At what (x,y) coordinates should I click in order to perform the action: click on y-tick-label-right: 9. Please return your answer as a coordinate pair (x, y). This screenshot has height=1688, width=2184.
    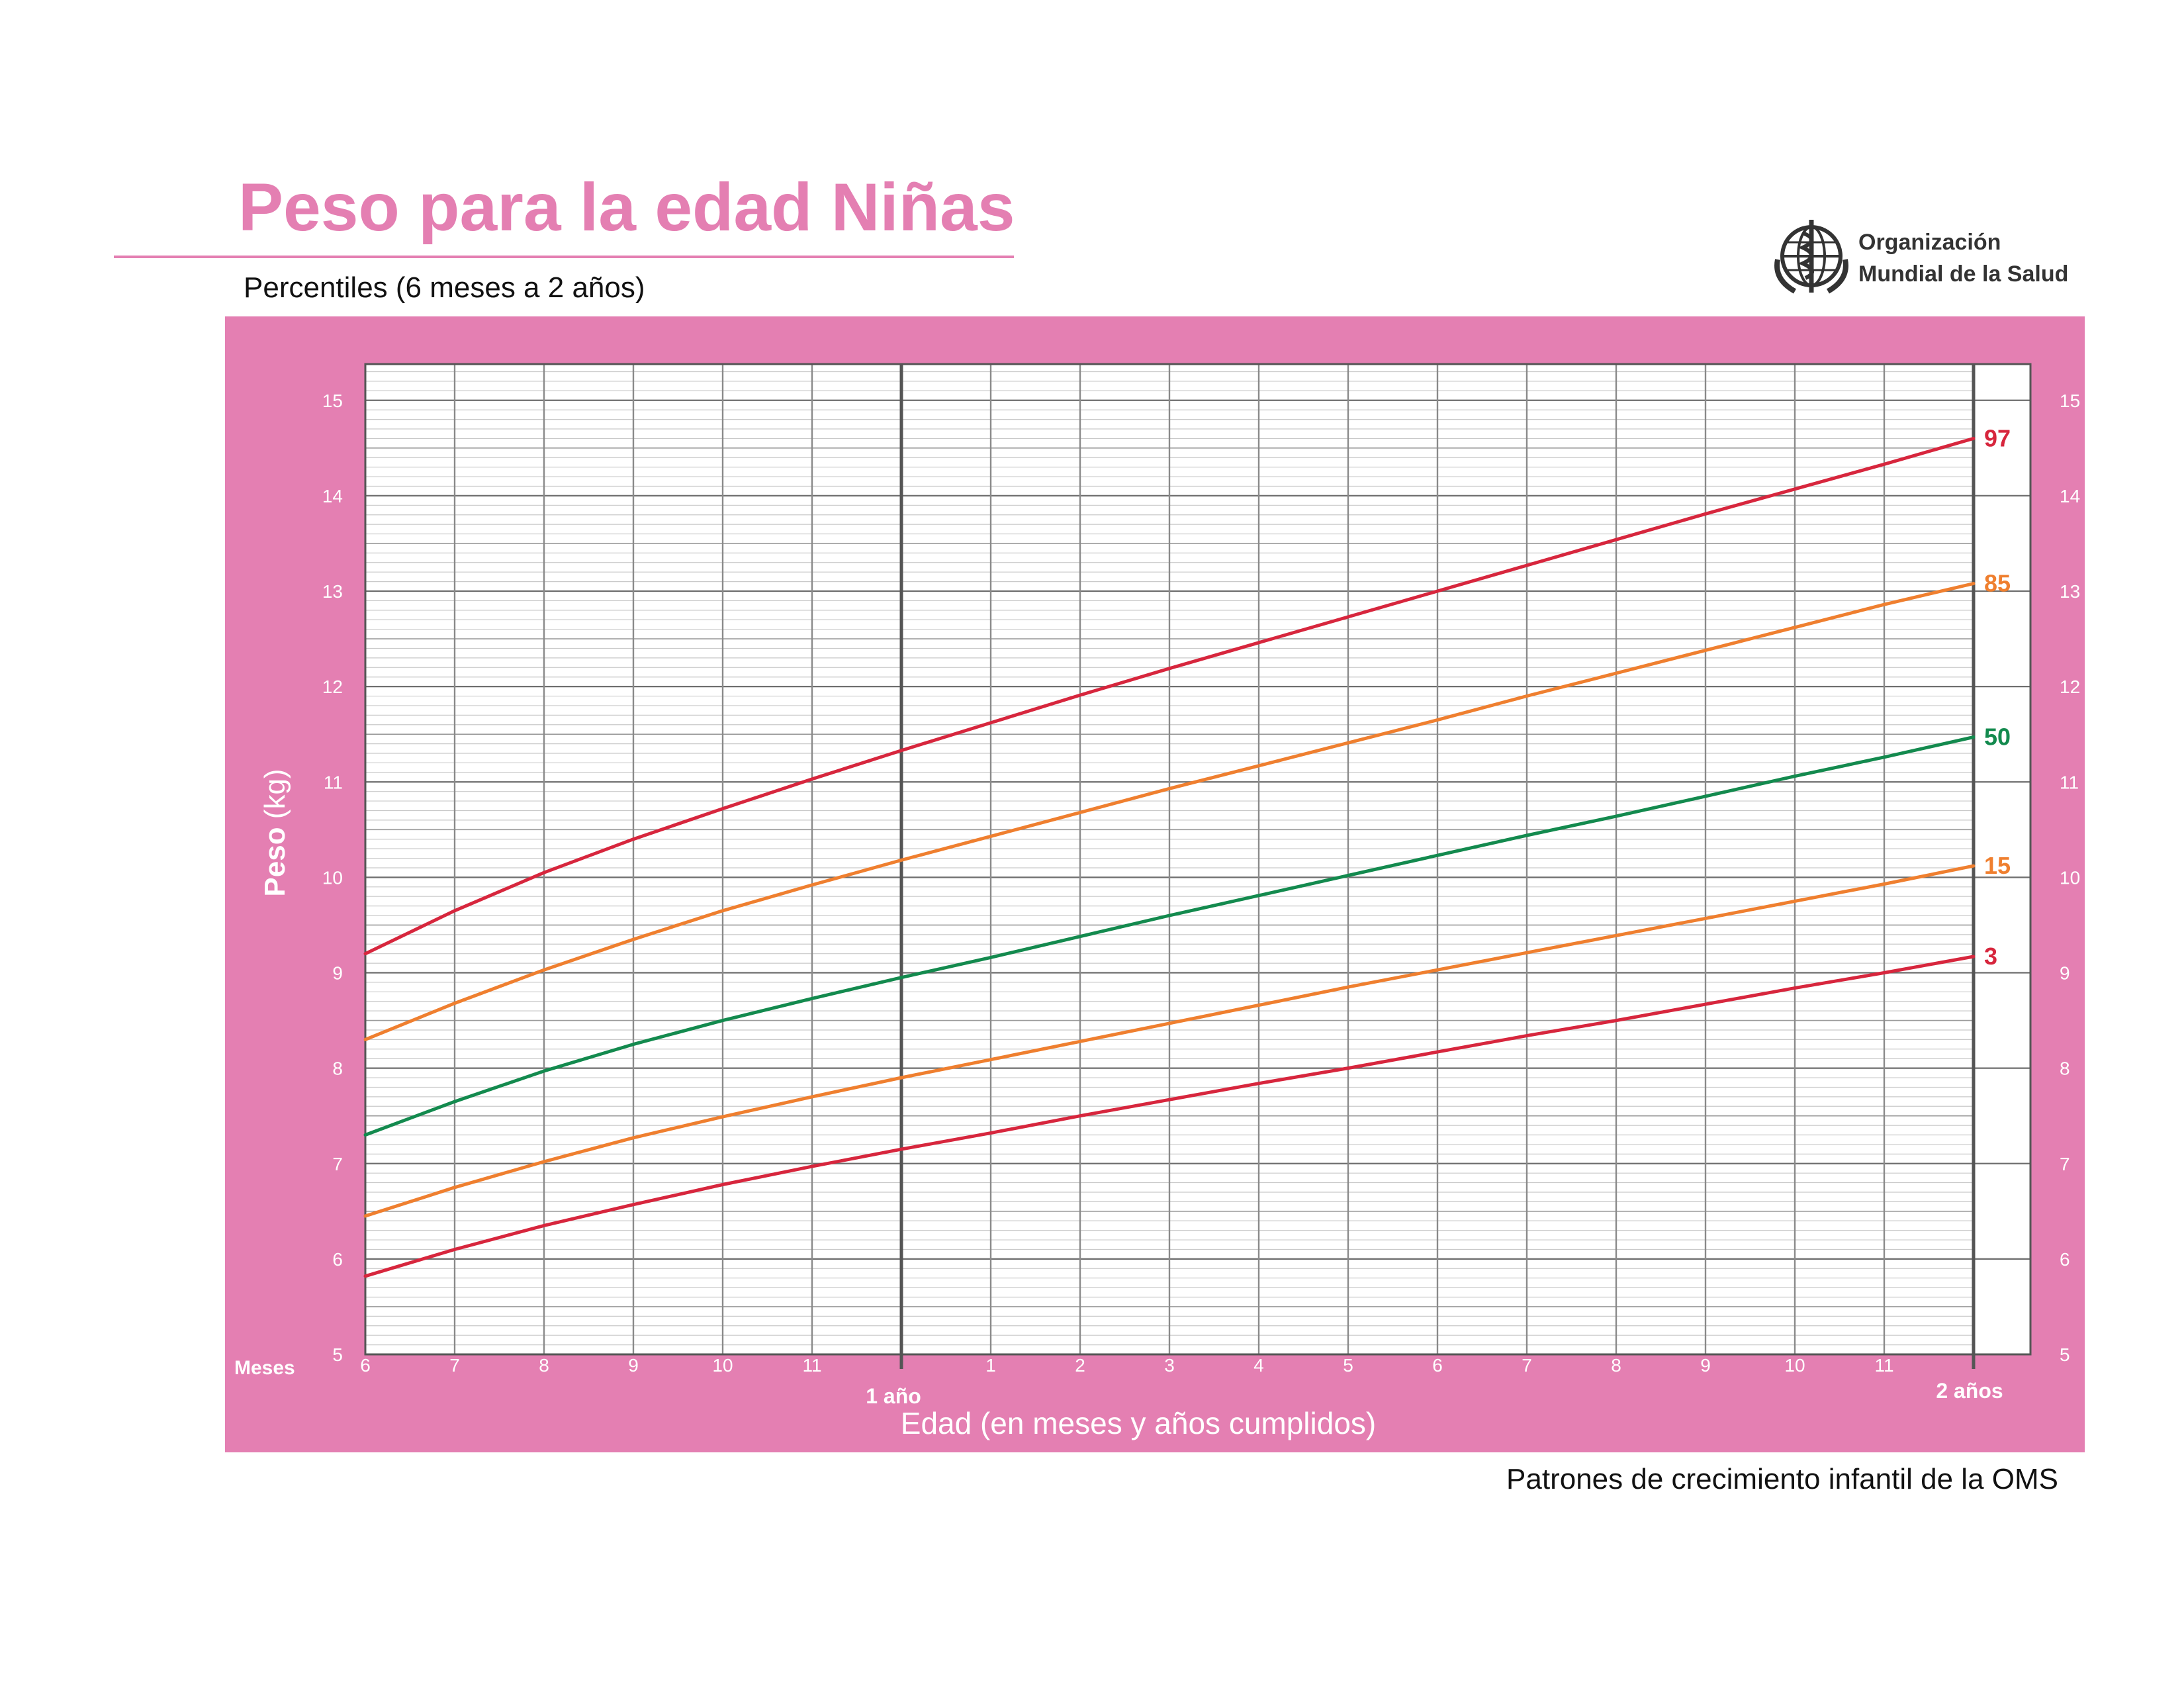
    Looking at the image, I should click on (2065, 973).